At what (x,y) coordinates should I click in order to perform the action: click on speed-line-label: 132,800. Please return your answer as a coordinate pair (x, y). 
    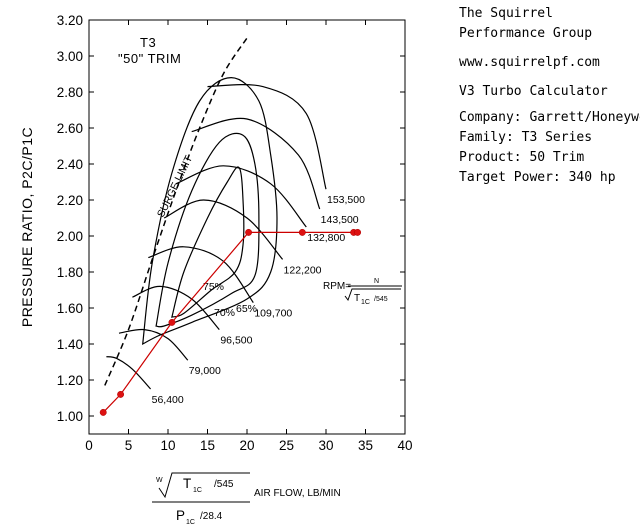
    Looking at the image, I should click on (326, 238).